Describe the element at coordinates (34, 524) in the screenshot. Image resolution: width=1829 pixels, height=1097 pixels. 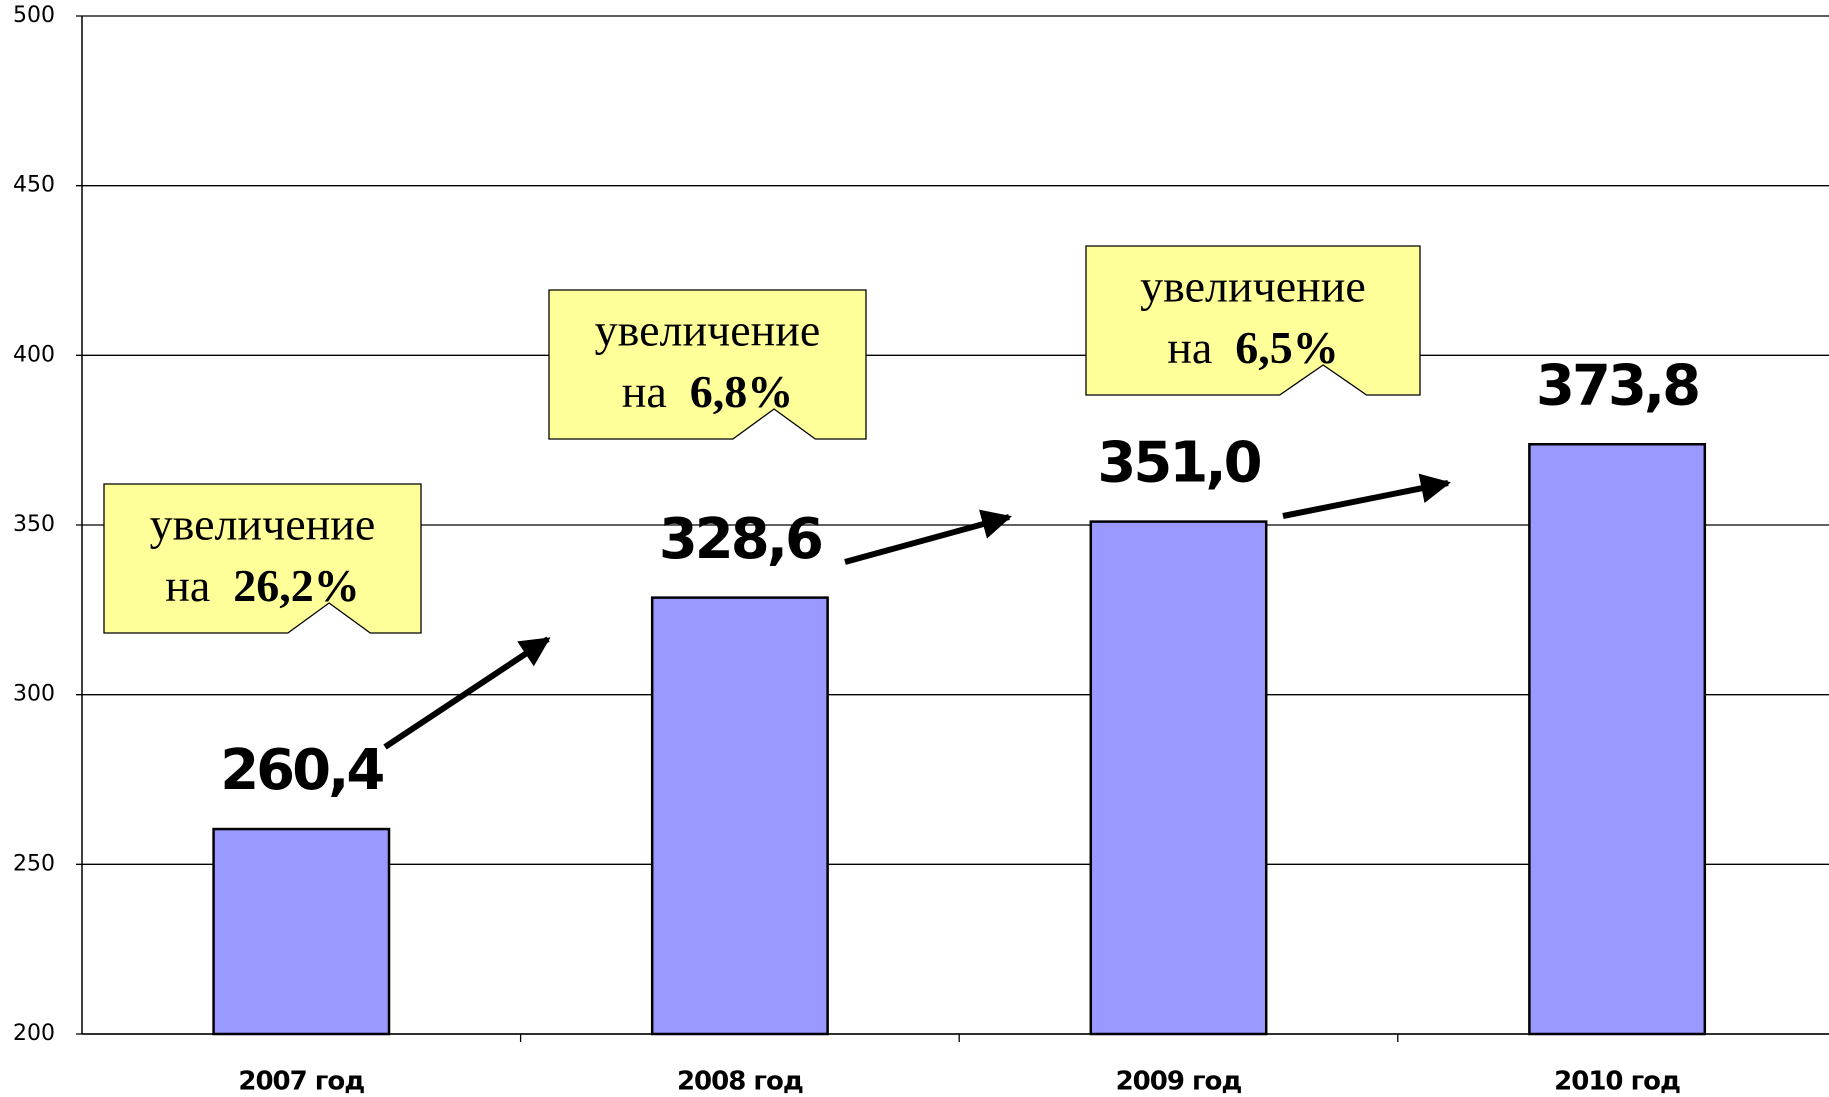
I see `y-tick-label: 350` at that location.